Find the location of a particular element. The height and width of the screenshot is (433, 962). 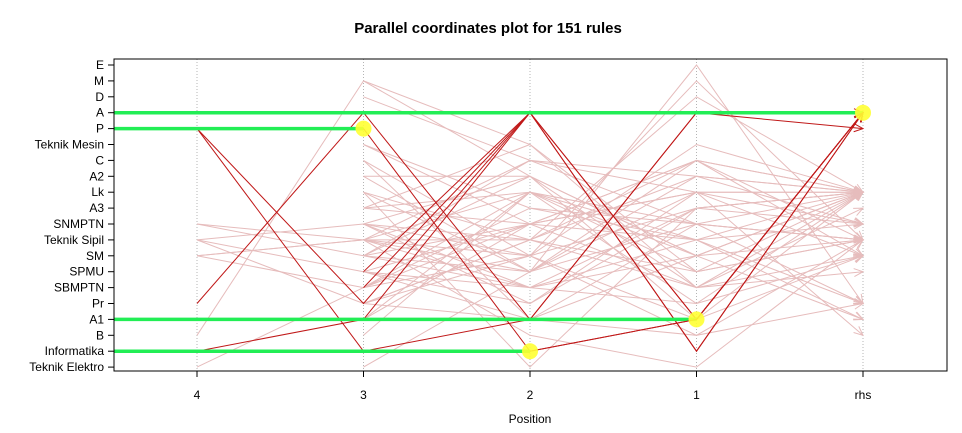

y-tick-label-16: A1 is located at coordinates (96, 319).